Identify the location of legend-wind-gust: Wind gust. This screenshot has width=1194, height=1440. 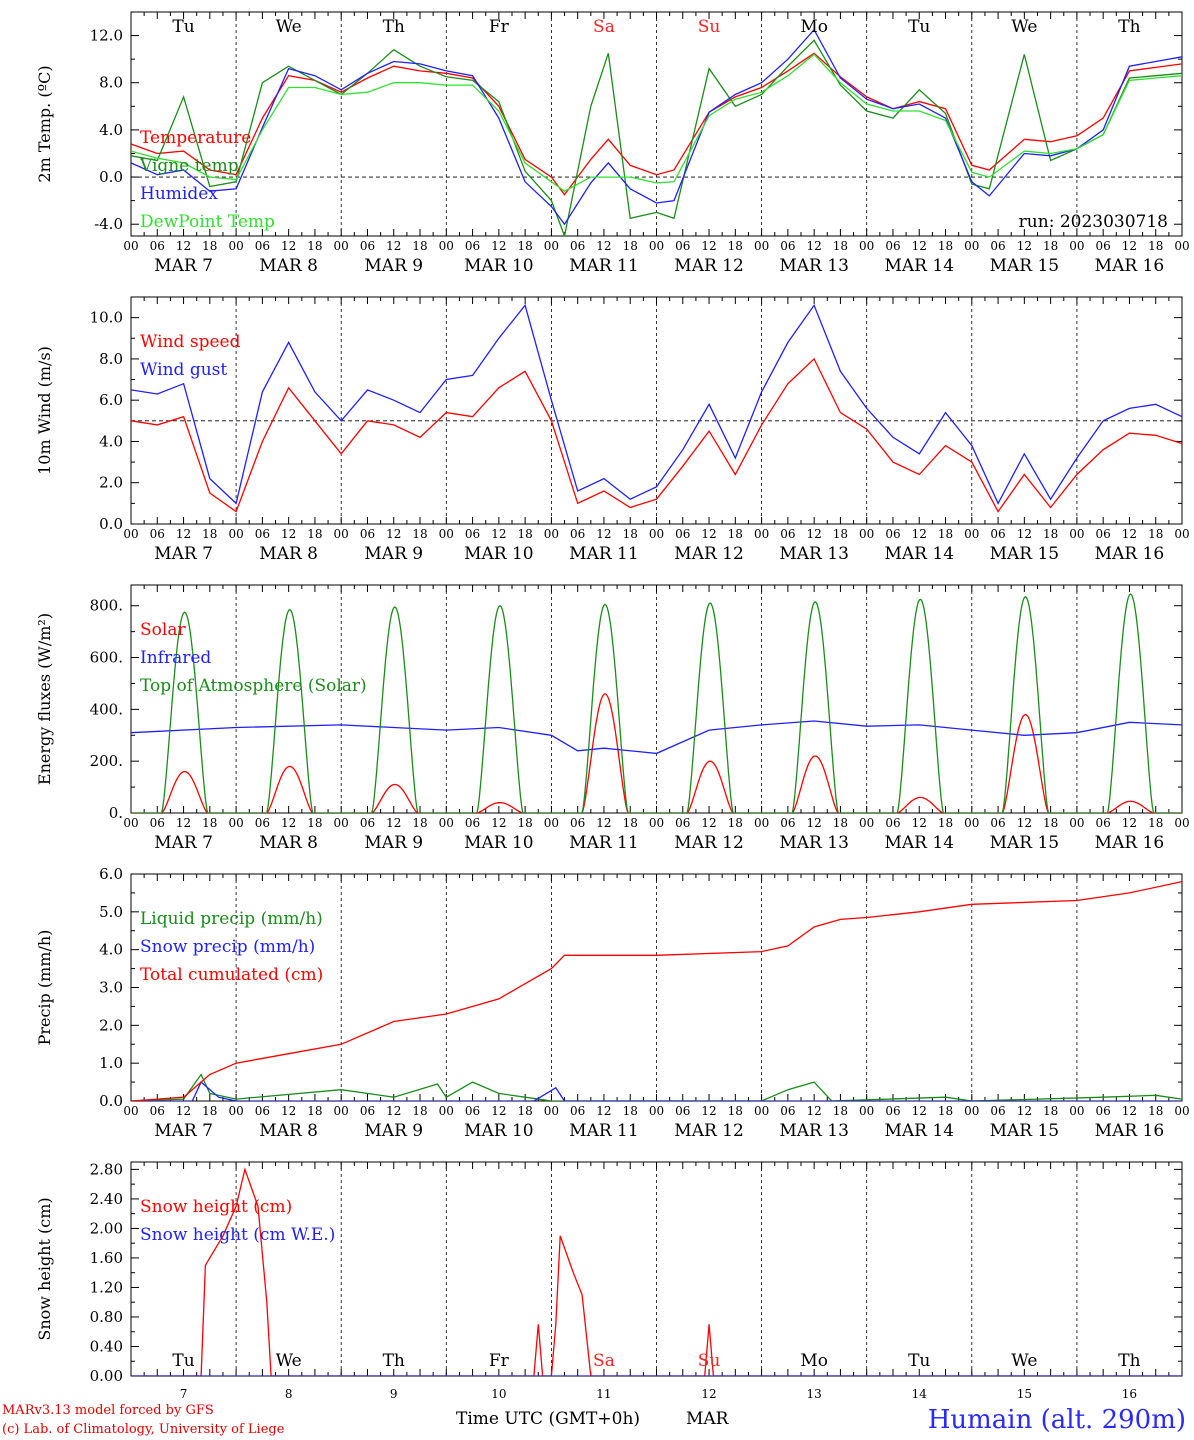
(183, 370).